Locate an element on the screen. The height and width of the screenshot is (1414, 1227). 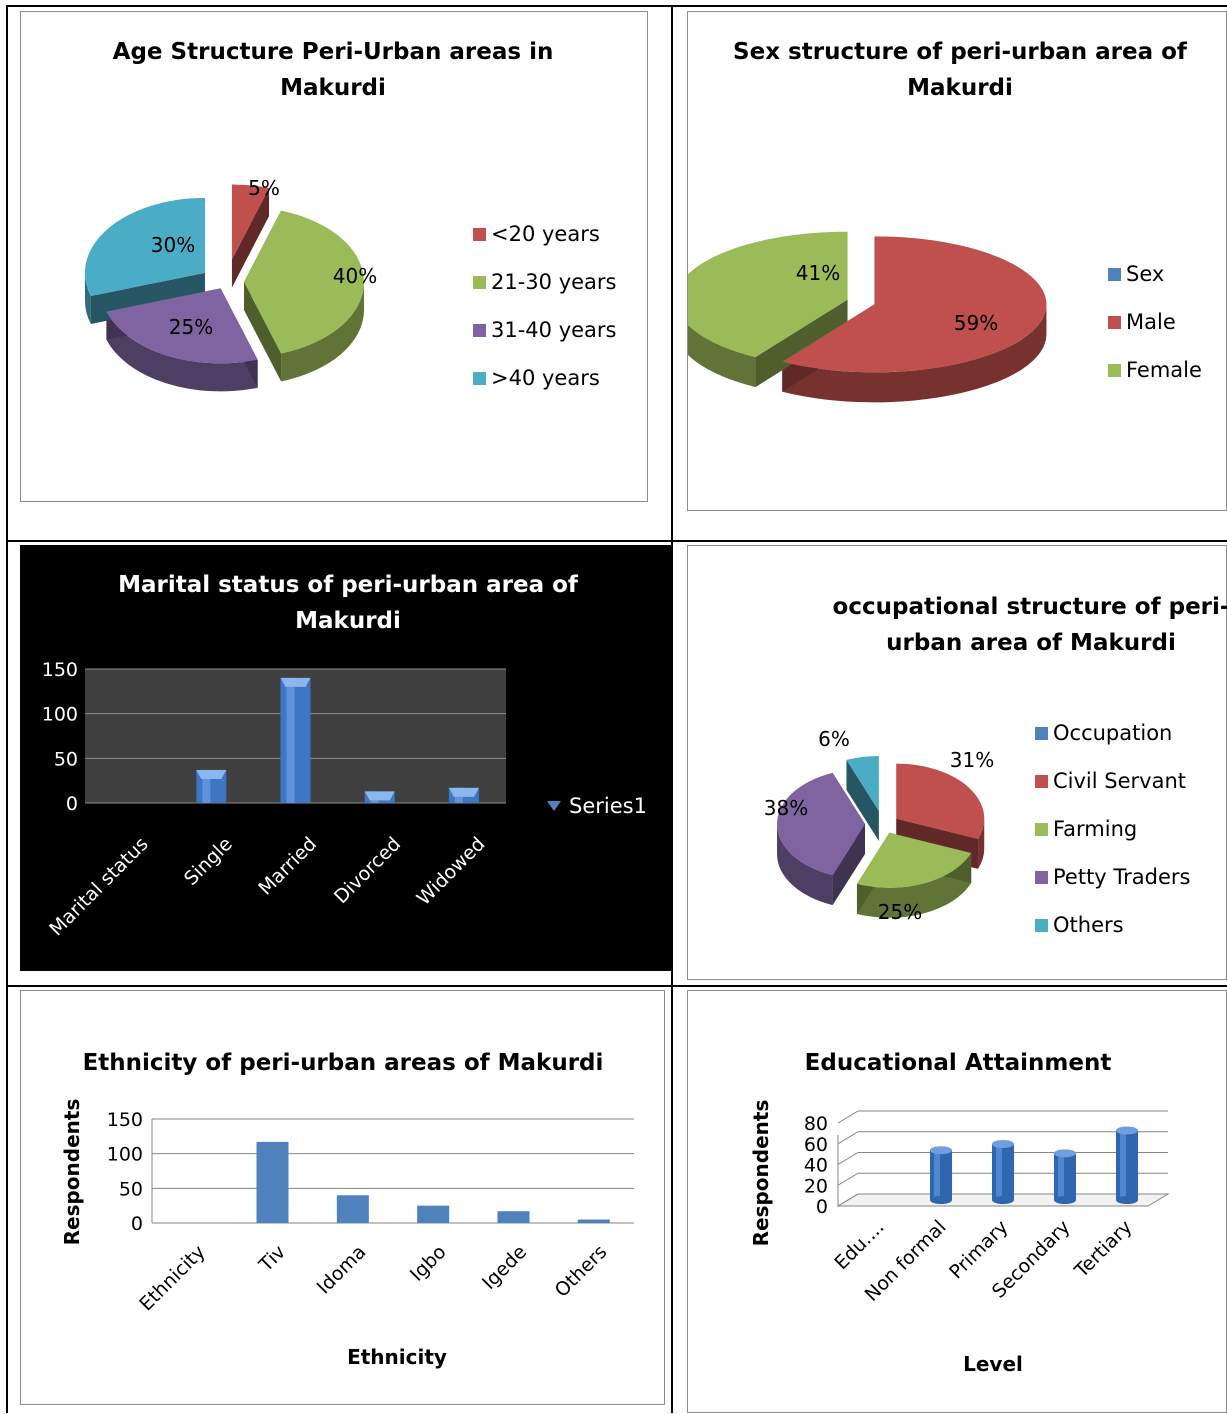
x-tick-label: Tiv is located at coordinates (272, 1259).